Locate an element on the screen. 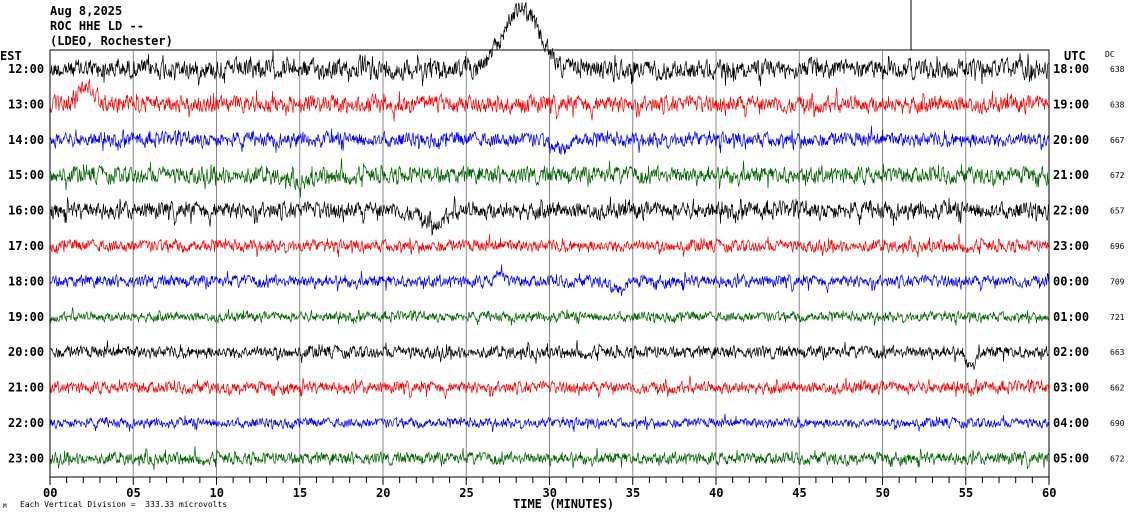  x-tick-label: 55 is located at coordinates (966, 493).